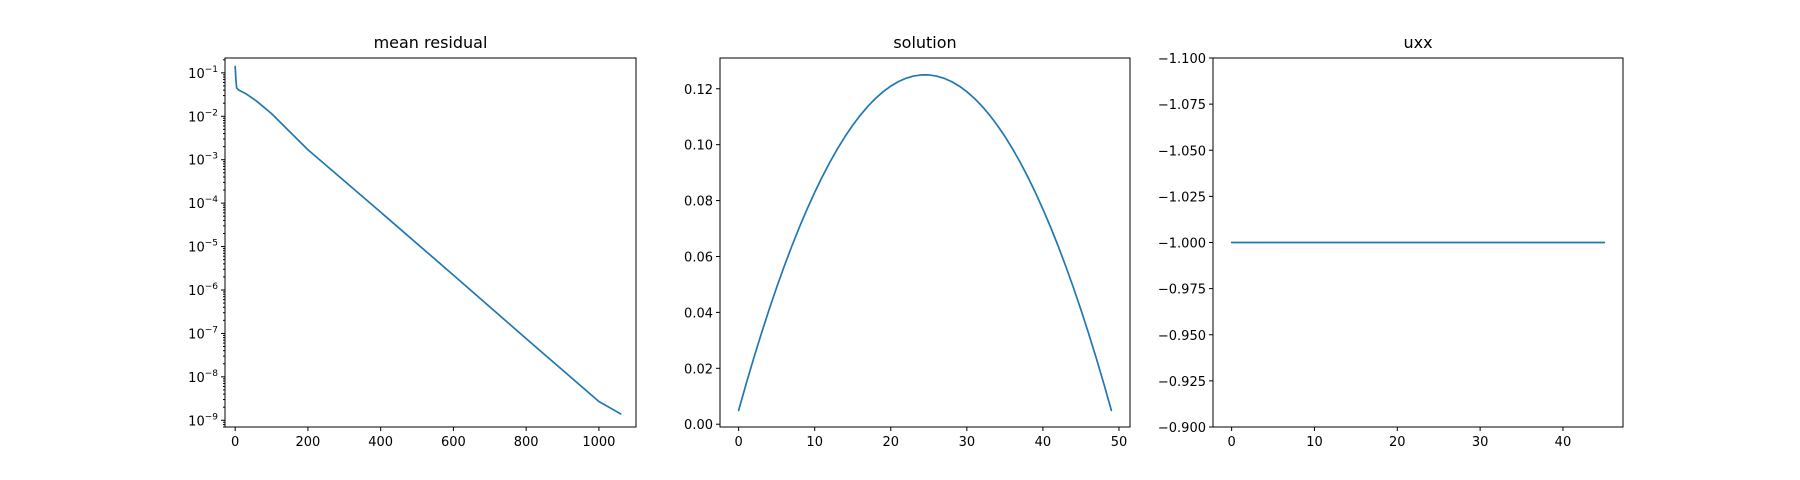  What do you see at coordinates (698, 90) in the screenshot?
I see `y-tick-label: 0.12` at bounding box center [698, 90].